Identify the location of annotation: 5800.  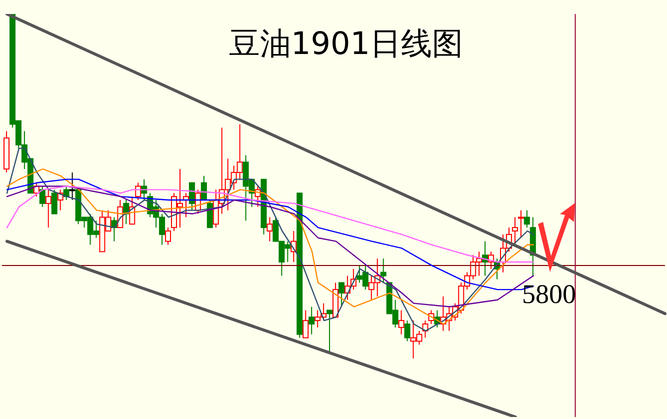
(549, 294).